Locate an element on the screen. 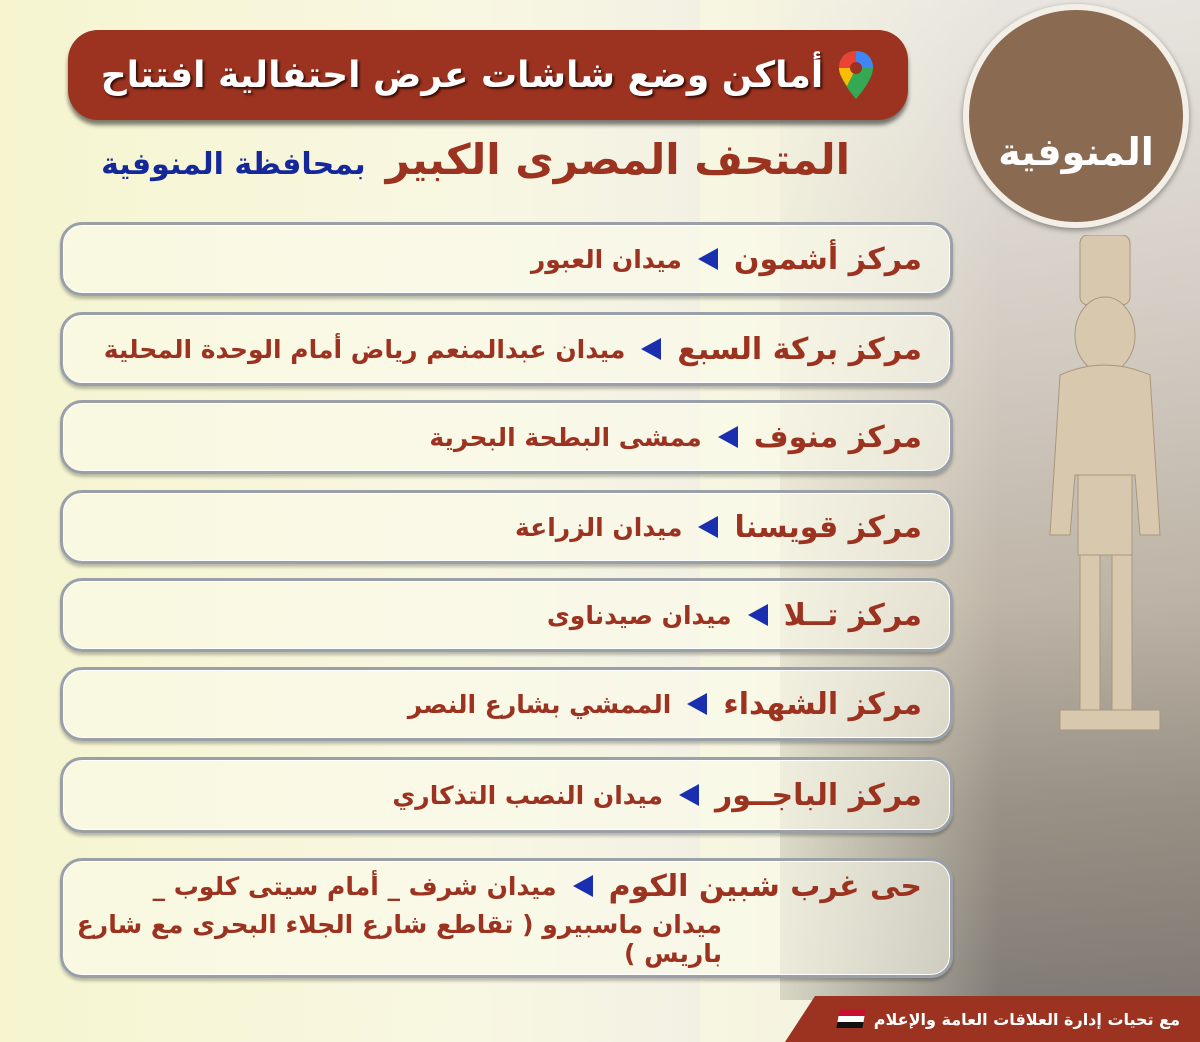 Image resolution: width=1200 pixels, height=1042 pixels. page-title: أماكن وضع شاشات عرض احتفالية افتتاح is located at coordinates (462, 75).